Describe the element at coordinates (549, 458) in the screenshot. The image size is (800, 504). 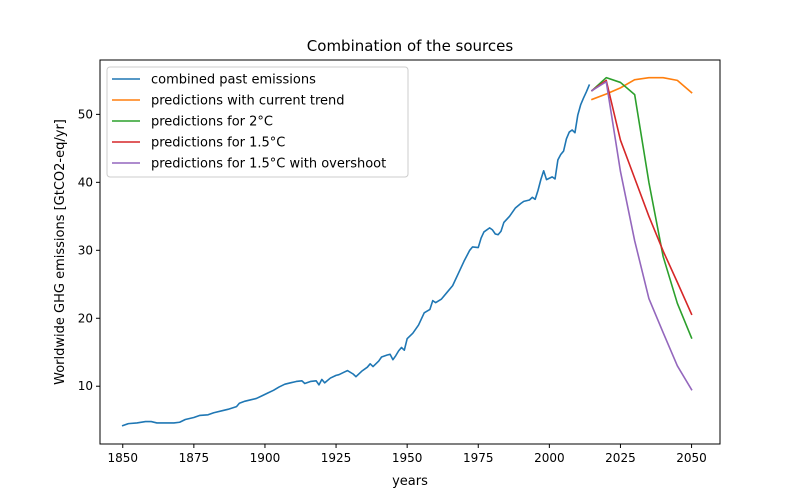
I see `x-tick-label: 2000` at that location.